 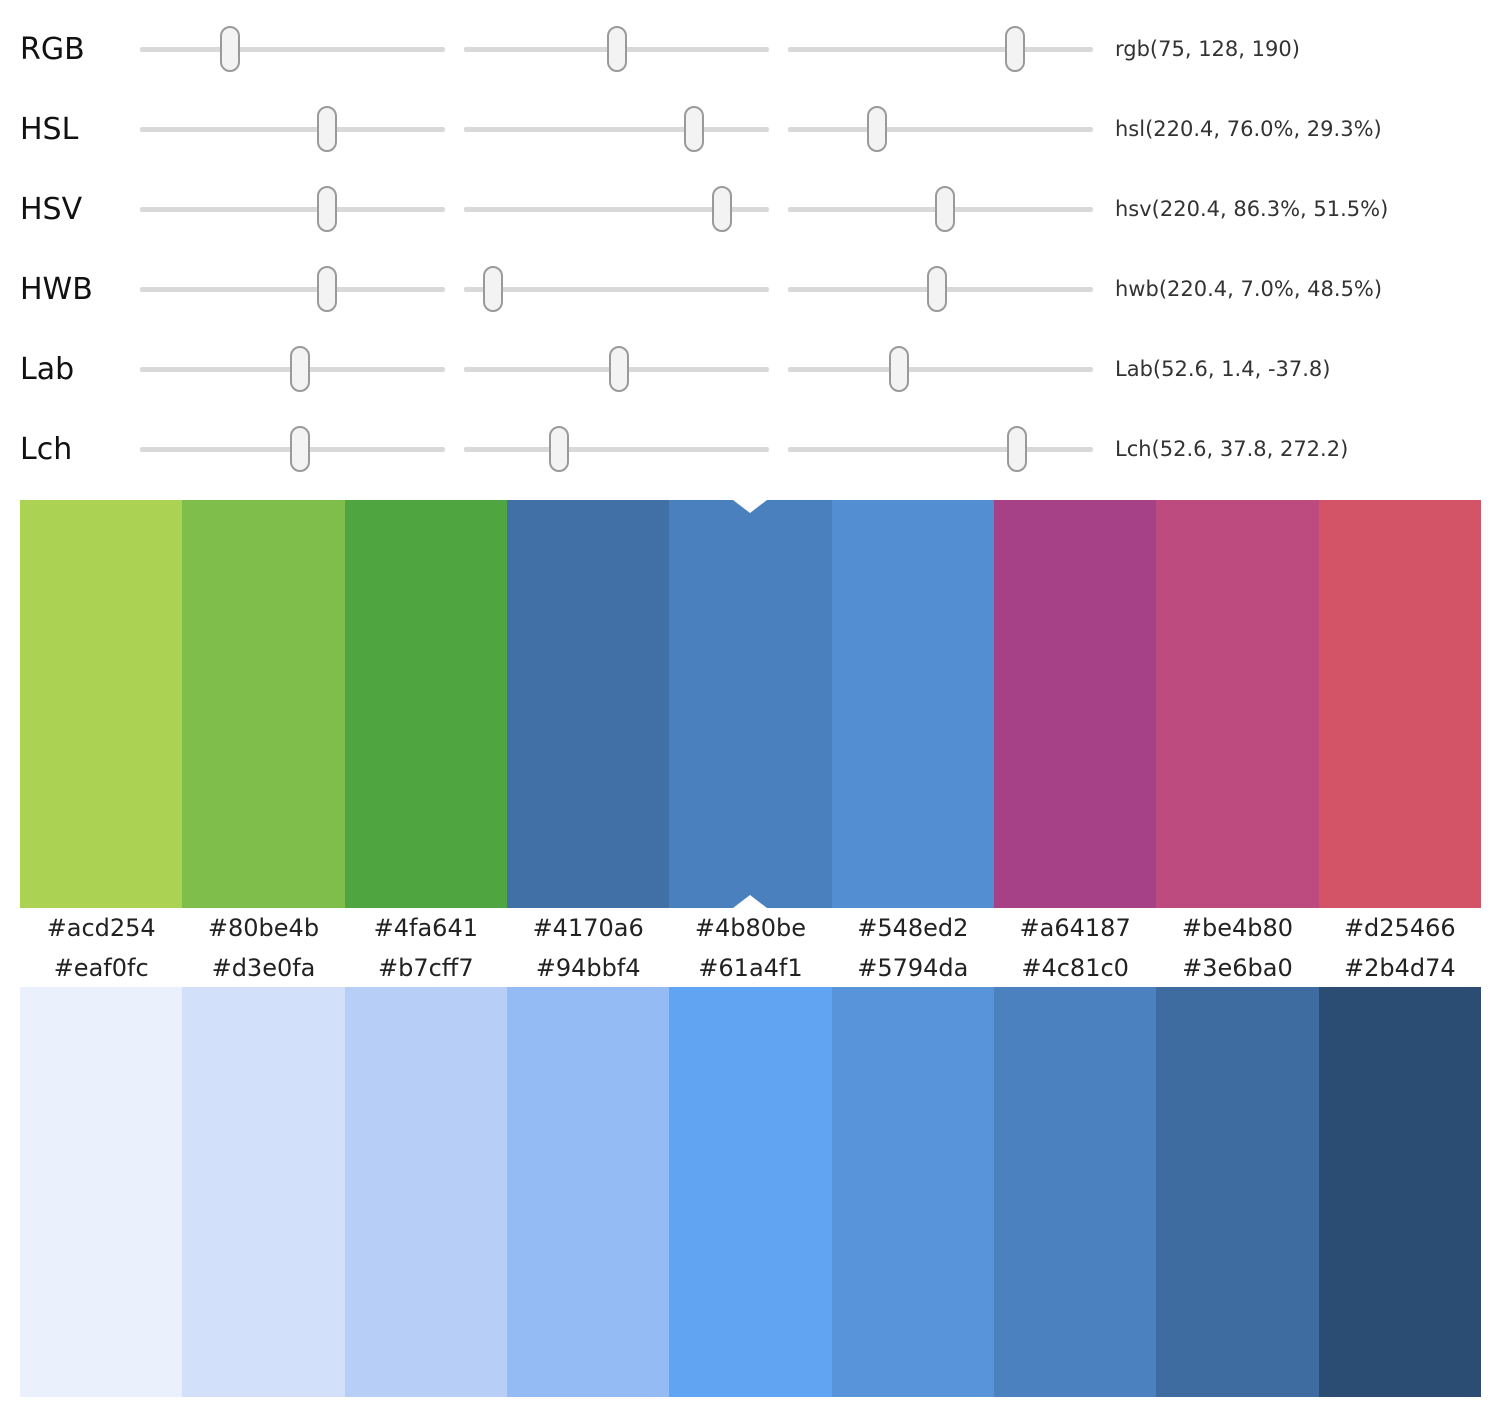 I want to click on hex-label: #eaf0fc, so click(x=101, y=967).